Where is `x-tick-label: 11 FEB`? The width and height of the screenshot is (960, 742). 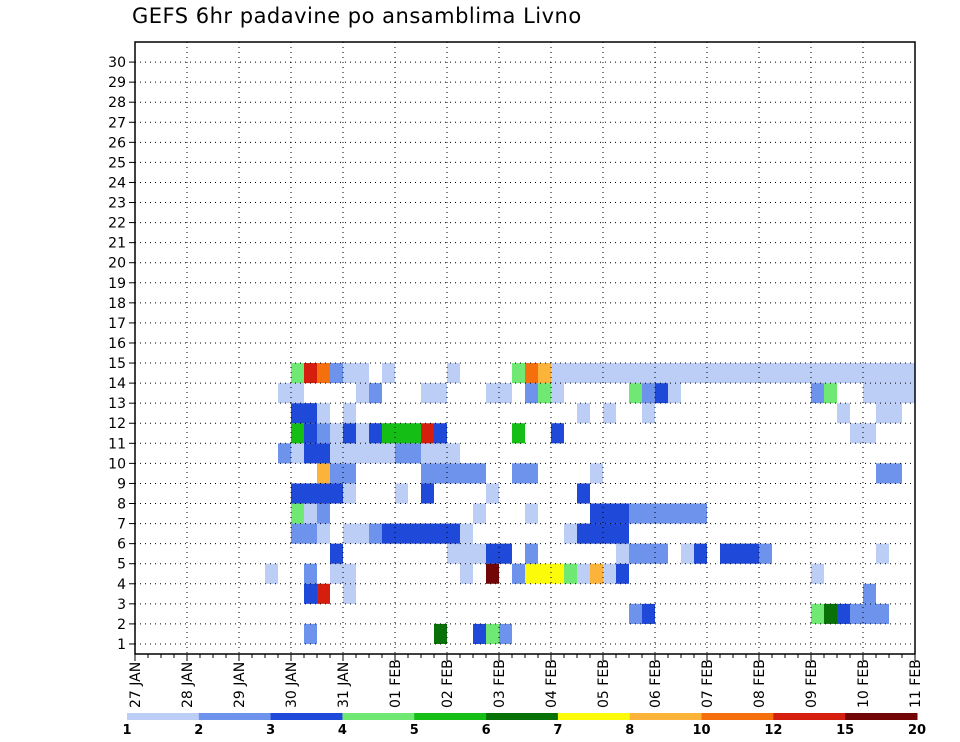
x-tick-label: 11 FEB is located at coordinates (916, 683).